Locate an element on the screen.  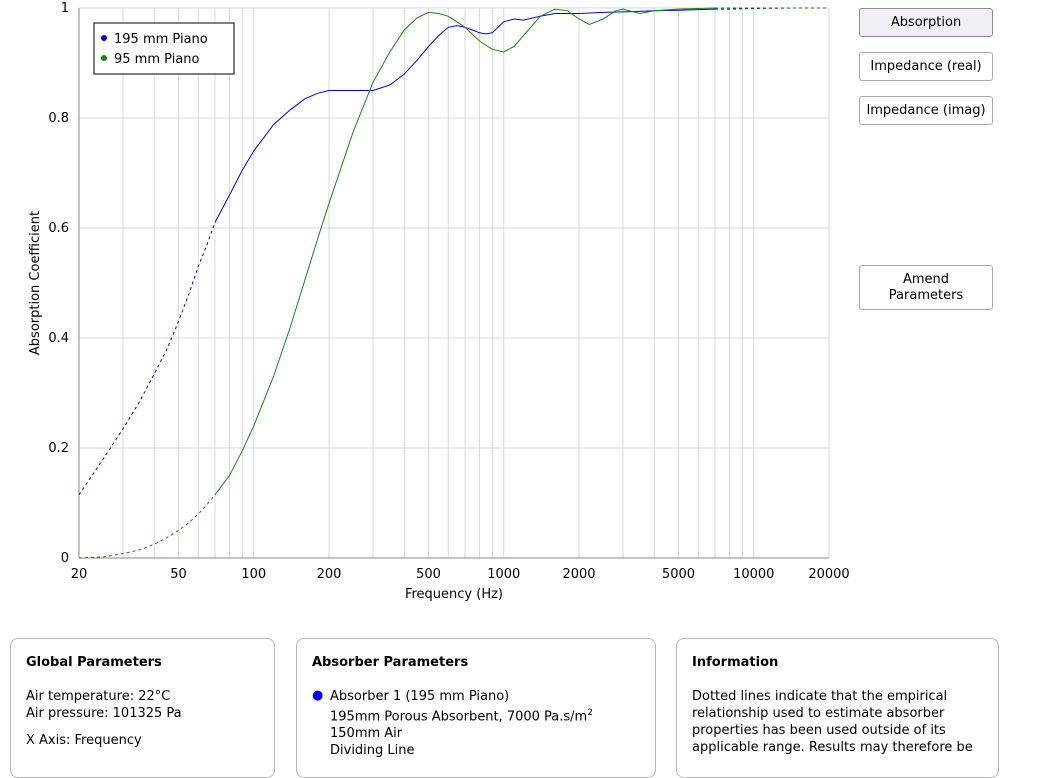
x-tick-label: 5000 is located at coordinates (678, 574).